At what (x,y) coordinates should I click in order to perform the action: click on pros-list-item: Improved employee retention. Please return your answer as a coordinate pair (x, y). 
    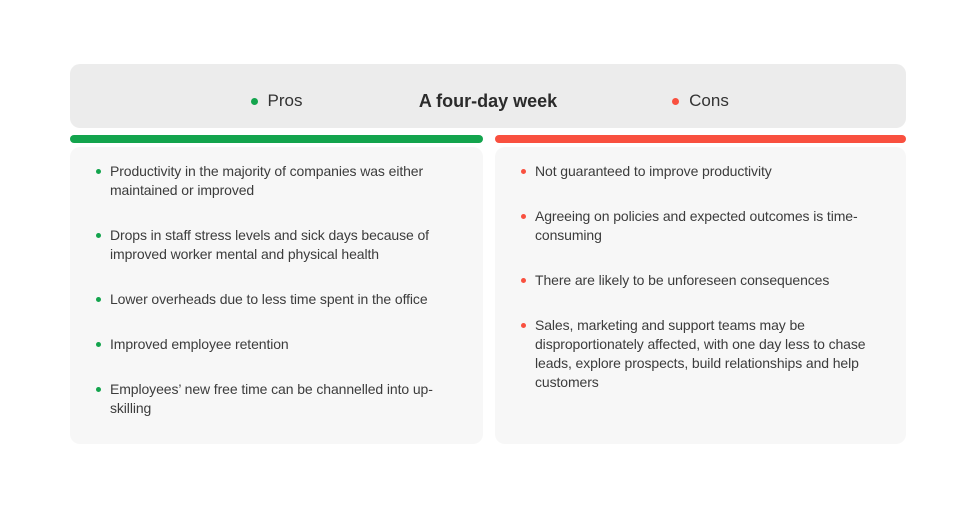
    Looking at the image, I should click on (284, 344).